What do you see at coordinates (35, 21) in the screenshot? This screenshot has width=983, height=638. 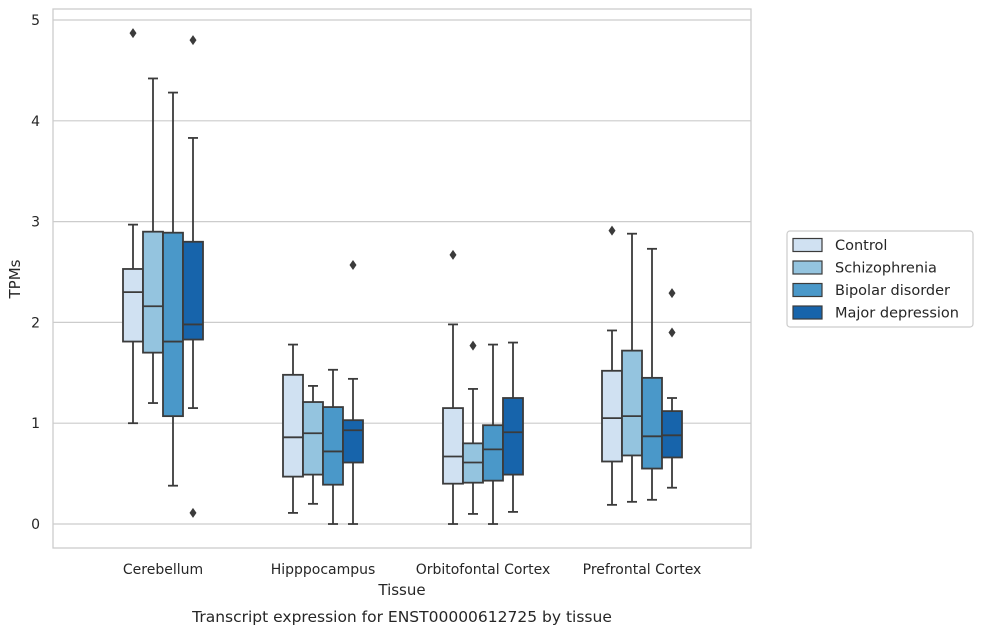 I see `y-tick-label: 5` at bounding box center [35, 21].